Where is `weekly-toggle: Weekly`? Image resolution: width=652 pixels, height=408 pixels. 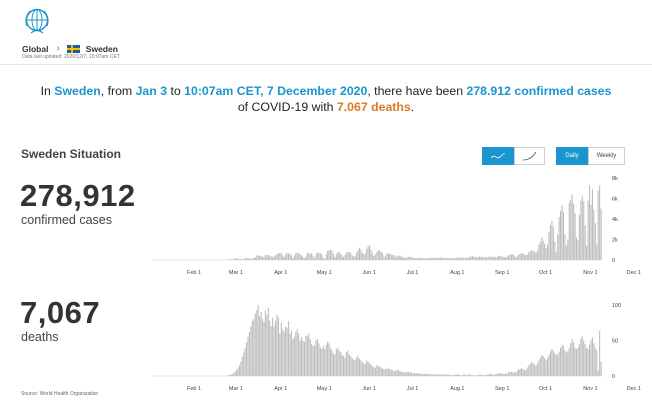 weekly-toggle: Weekly is located at coordinates (606, 156).